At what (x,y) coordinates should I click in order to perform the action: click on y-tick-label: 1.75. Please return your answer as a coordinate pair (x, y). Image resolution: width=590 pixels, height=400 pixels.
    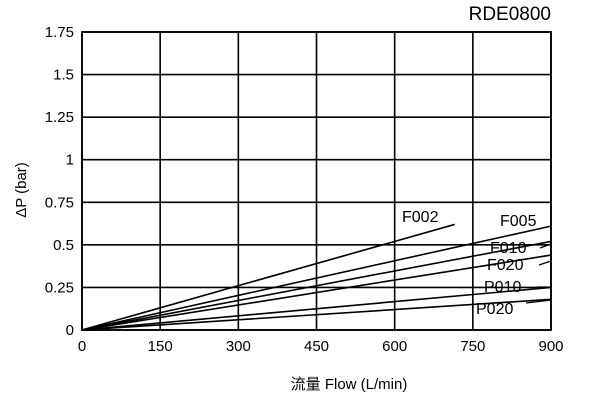
    Looking at the image, I should click on (59, 32).